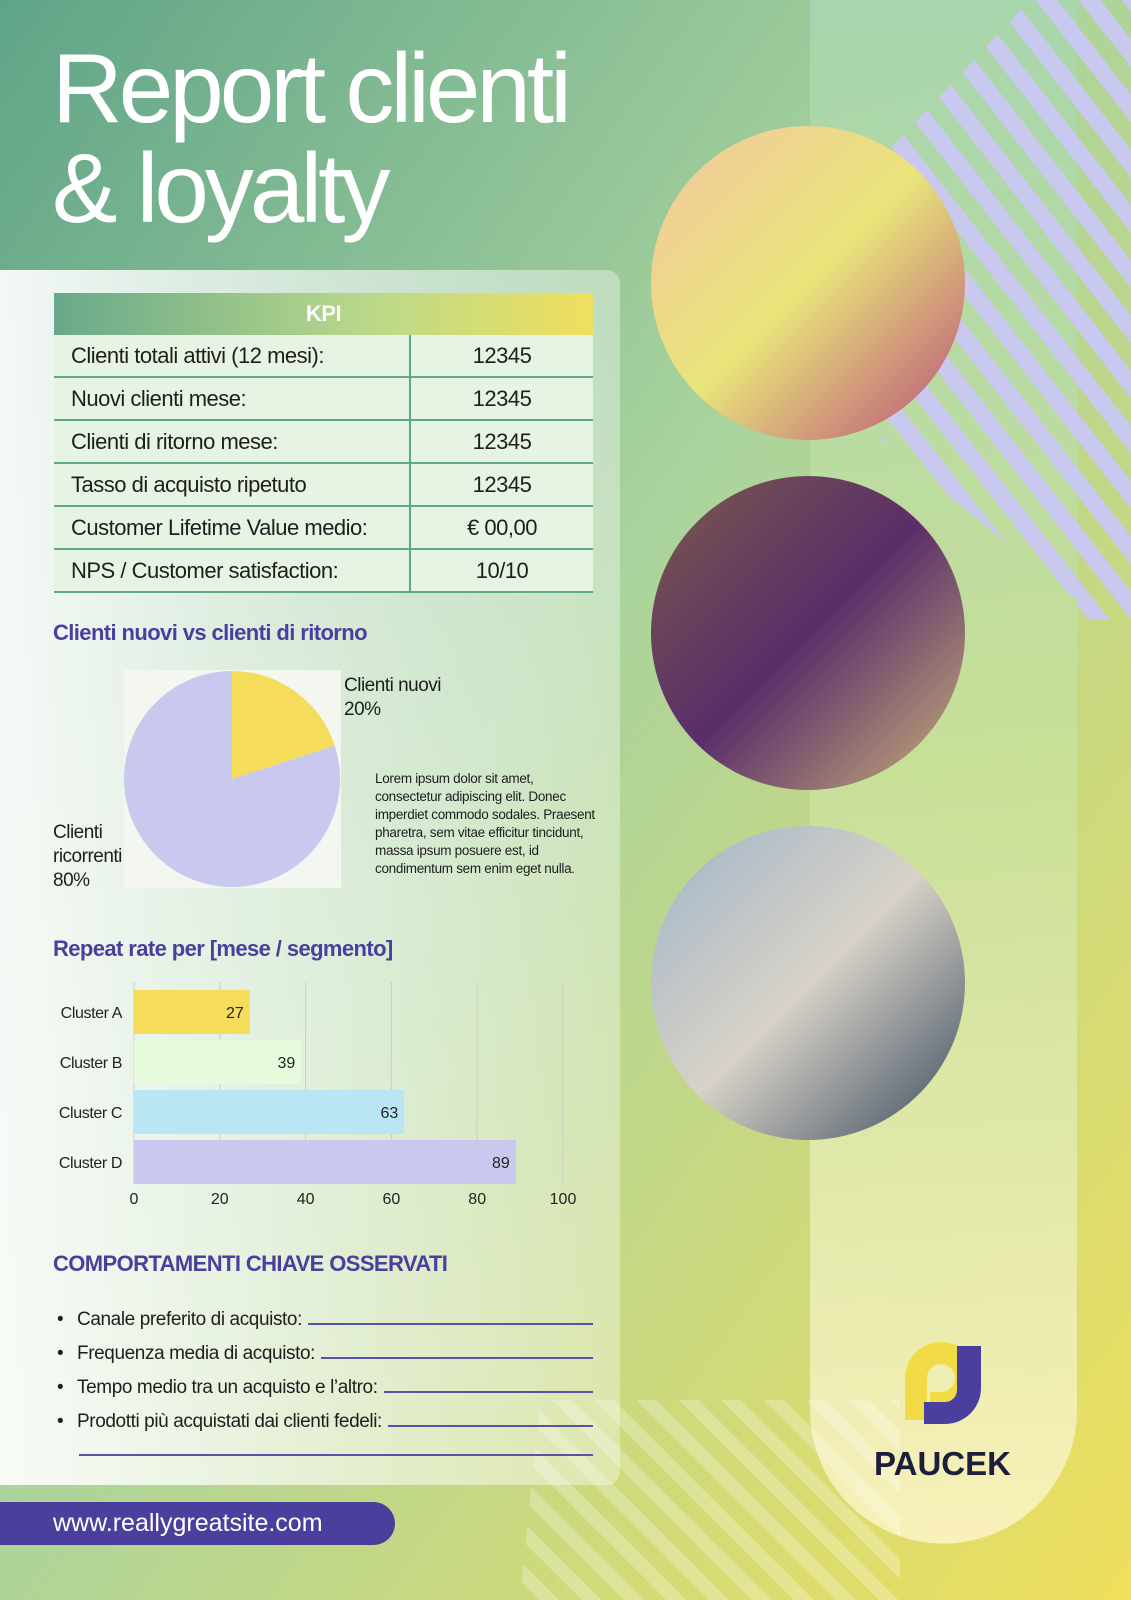  What do you see at coordinates (232, 485) in the screenshot?
I see `kpi-label: Tasso di acquisto ripetuto` at bounding box center [232, 485].